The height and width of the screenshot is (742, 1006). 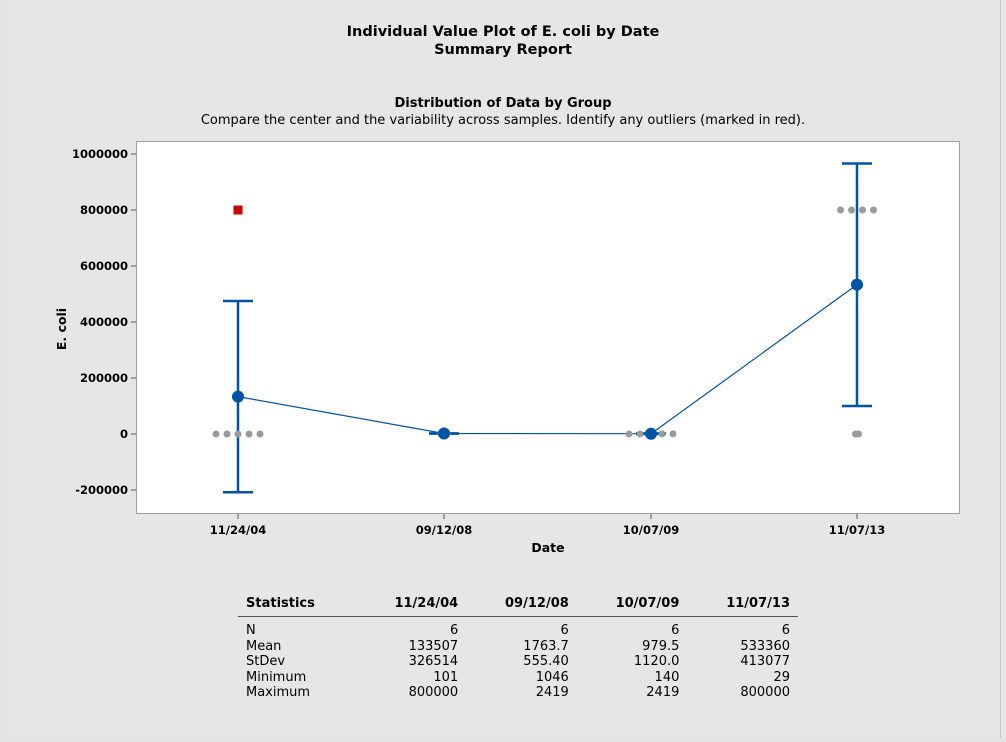 I want to click on y-tick-label: 0, so click(x=124, y=434).